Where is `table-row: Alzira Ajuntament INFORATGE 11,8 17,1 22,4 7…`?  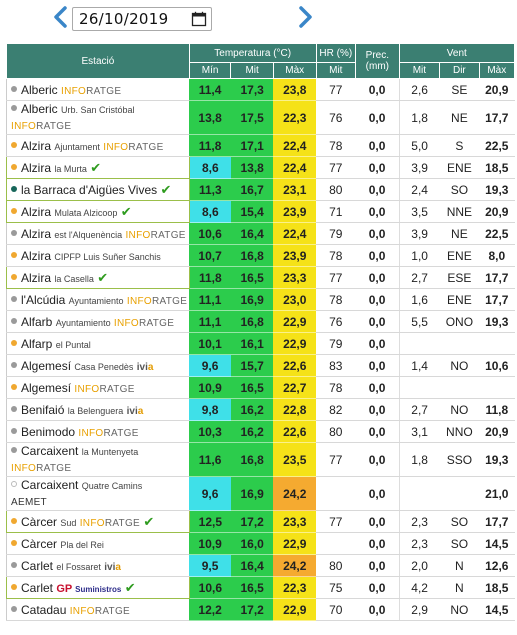
table-row: Alzira Ajuntament INFORATGE 11,8 17,1 22,4 7… is located at coordinates (260, 145).